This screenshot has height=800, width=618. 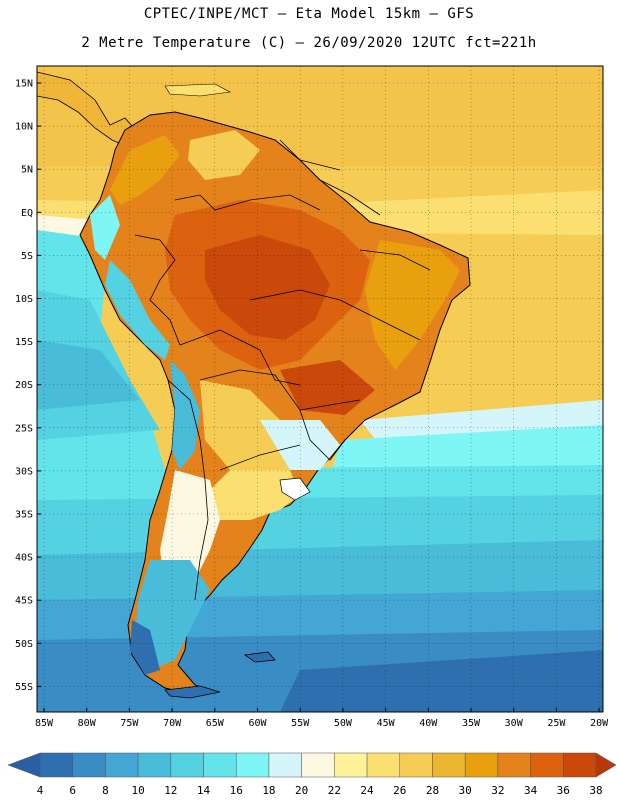 What do you see at coordinates (497, 790) in the screenshot?
I see `colorbar-tick-label: 32` at bounding box center [497, 790].